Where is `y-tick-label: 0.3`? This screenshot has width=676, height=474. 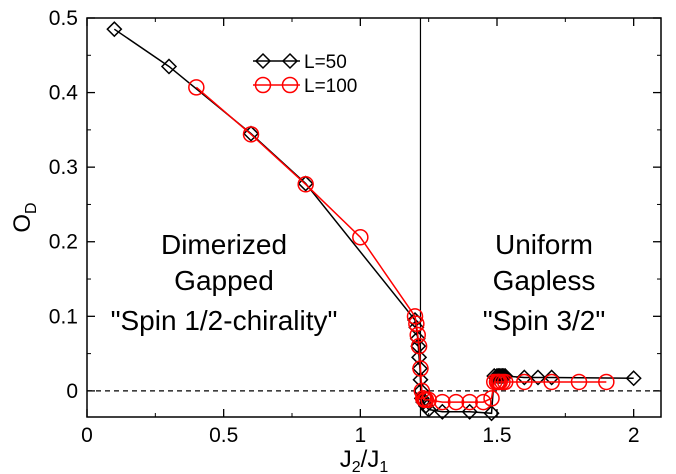
y-tick-label: 0.3 is located at coordinates (63, 167).